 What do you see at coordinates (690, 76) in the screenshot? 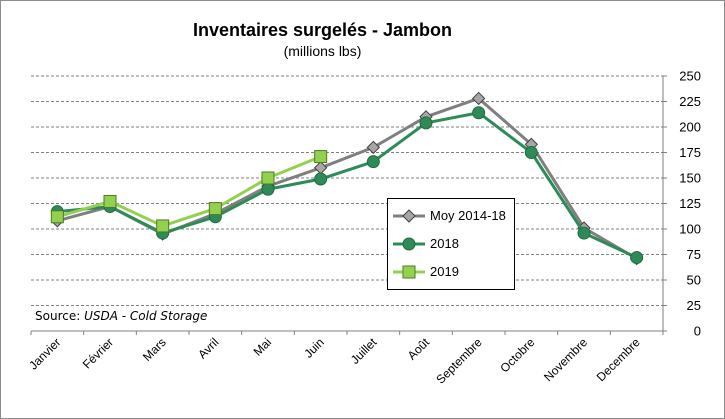
I see `y-tick-label: 250` at bounding box center [690, 76].